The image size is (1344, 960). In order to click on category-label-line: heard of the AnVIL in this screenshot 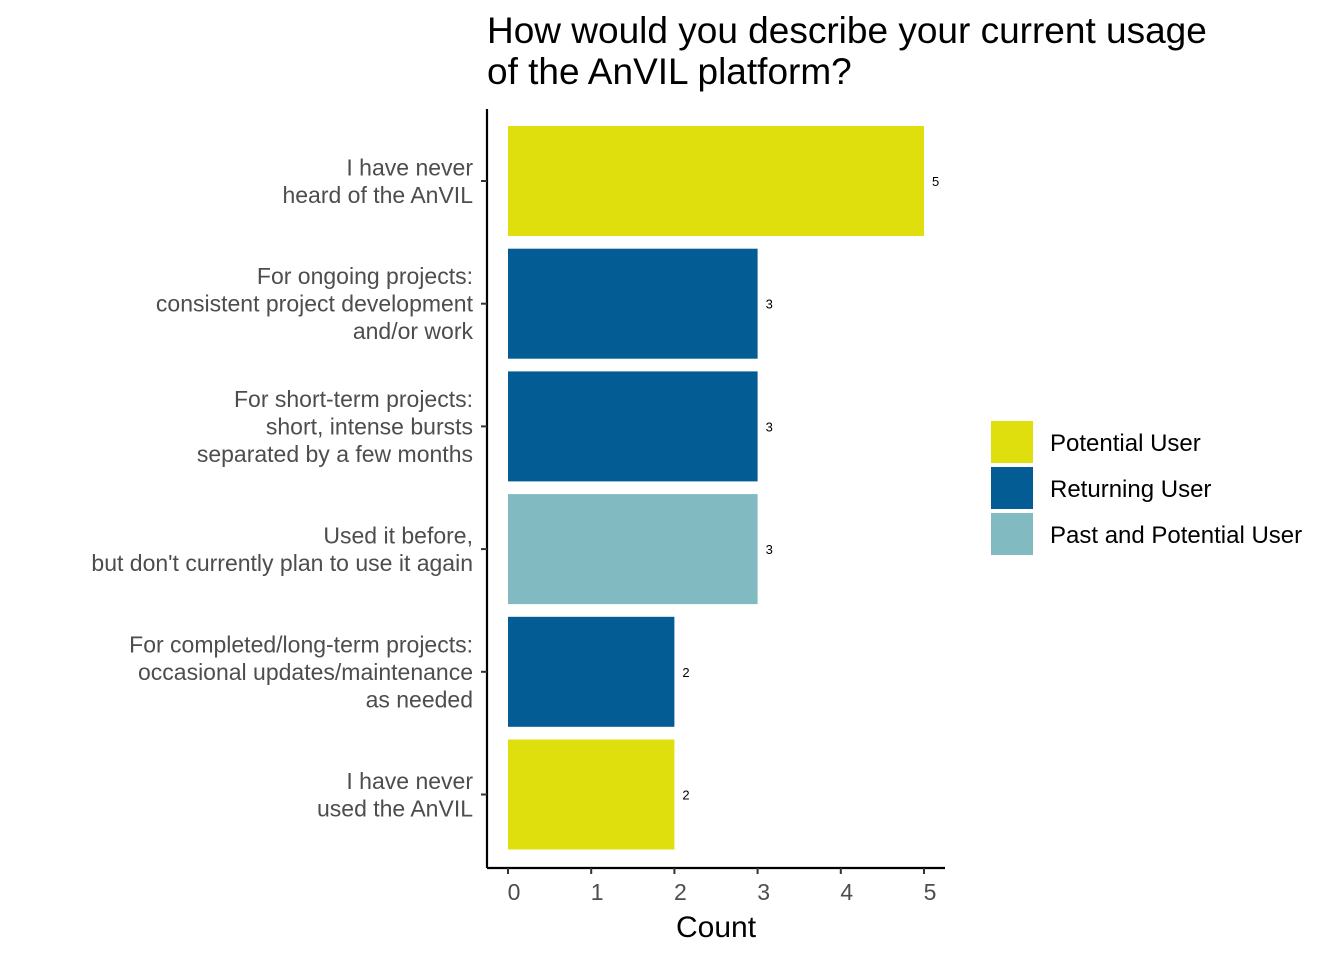, I will do `click(377, 195)`.